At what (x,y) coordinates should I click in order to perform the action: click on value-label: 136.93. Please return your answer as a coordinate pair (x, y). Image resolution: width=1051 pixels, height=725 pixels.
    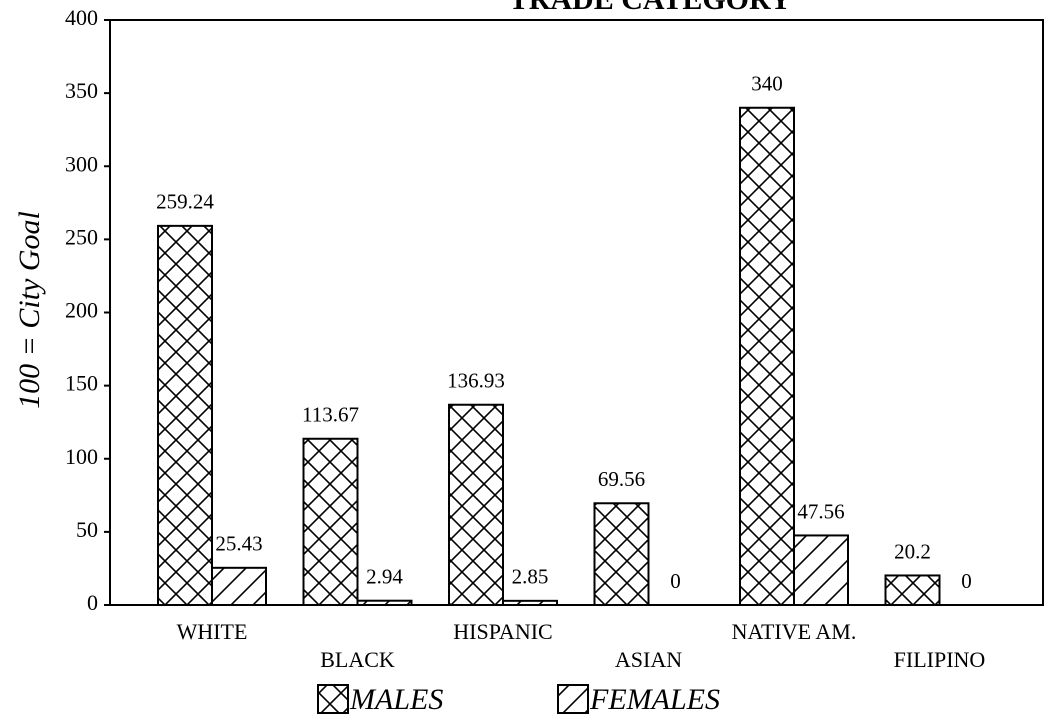
    Looking at the image, I should click on (476, 381).